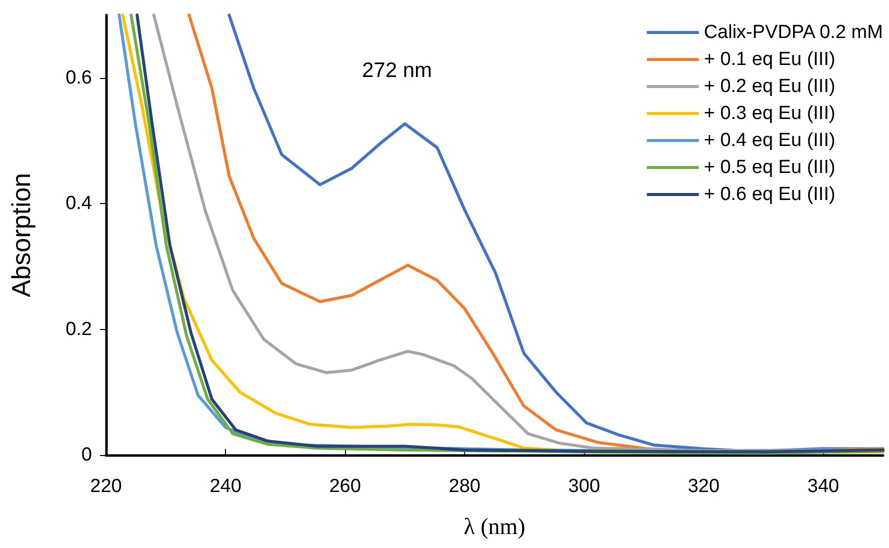  I want to click on annotation: 272 nm, so click(397, 70).